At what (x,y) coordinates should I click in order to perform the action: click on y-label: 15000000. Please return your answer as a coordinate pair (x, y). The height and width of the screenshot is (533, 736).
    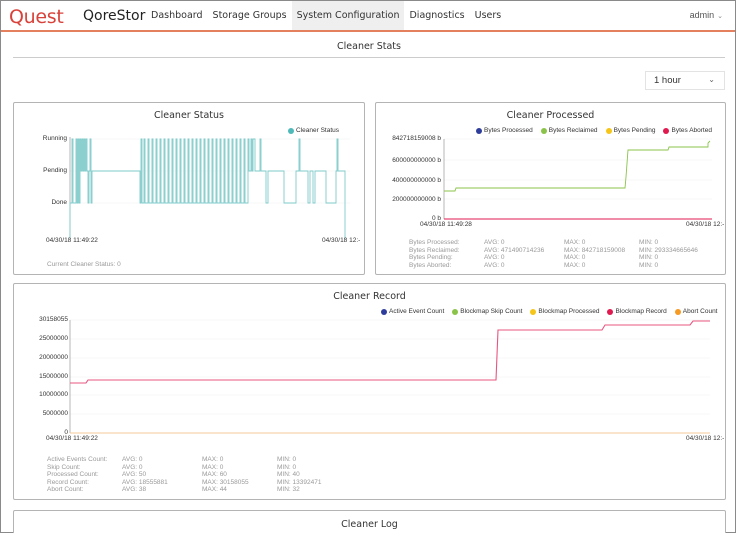
    Looking at the image, I should click on (53, 376).